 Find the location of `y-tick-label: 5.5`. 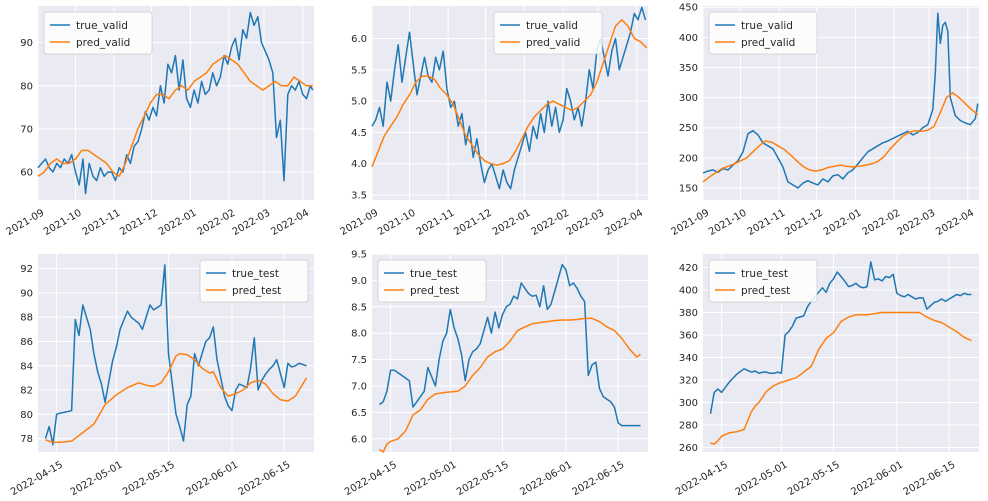

y-tick-label: 5.5 is located at coordinates (359, 70).